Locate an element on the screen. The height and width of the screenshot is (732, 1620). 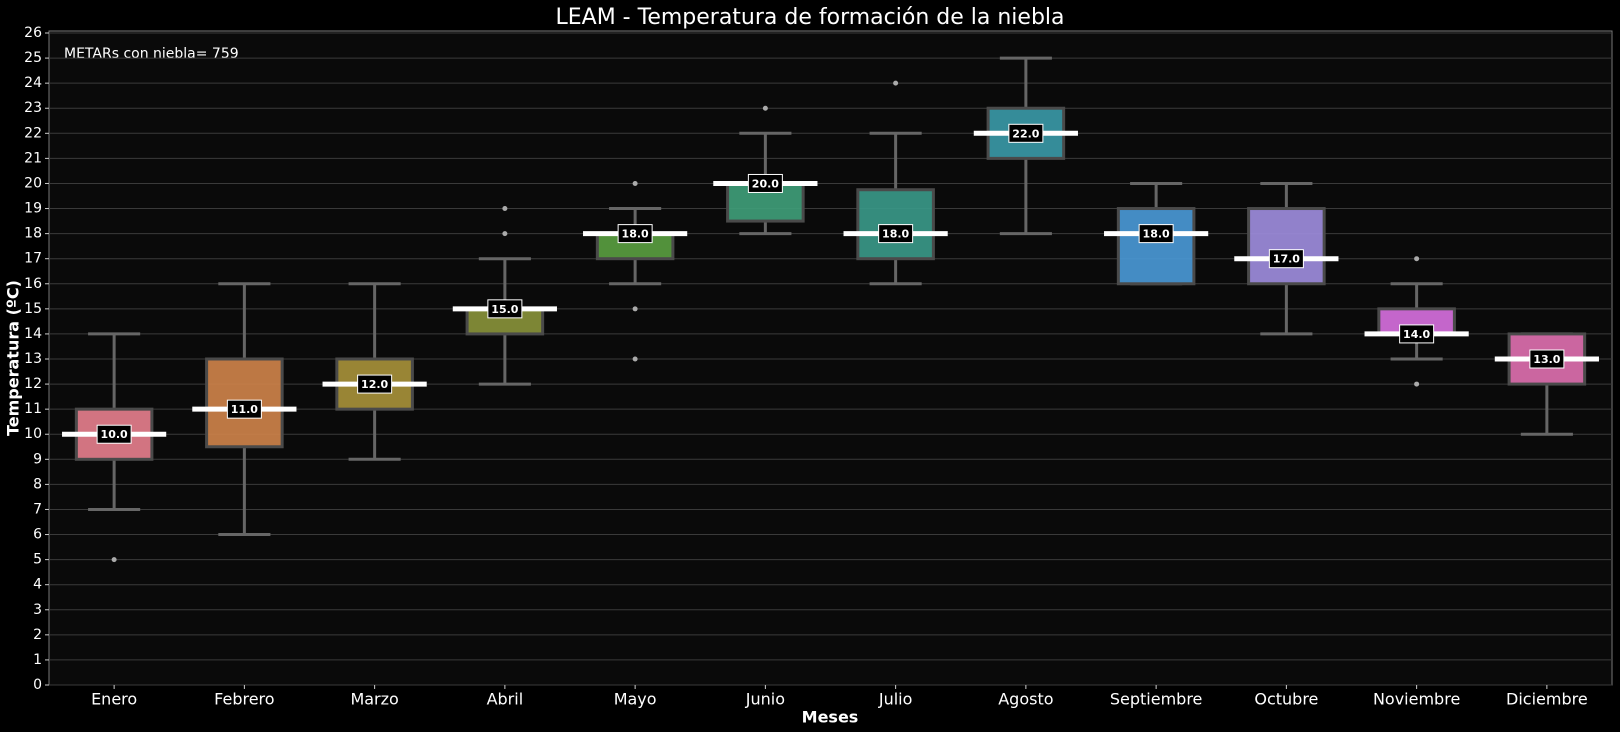
y-tick-label: 19 is located at coordinates (33, 209).